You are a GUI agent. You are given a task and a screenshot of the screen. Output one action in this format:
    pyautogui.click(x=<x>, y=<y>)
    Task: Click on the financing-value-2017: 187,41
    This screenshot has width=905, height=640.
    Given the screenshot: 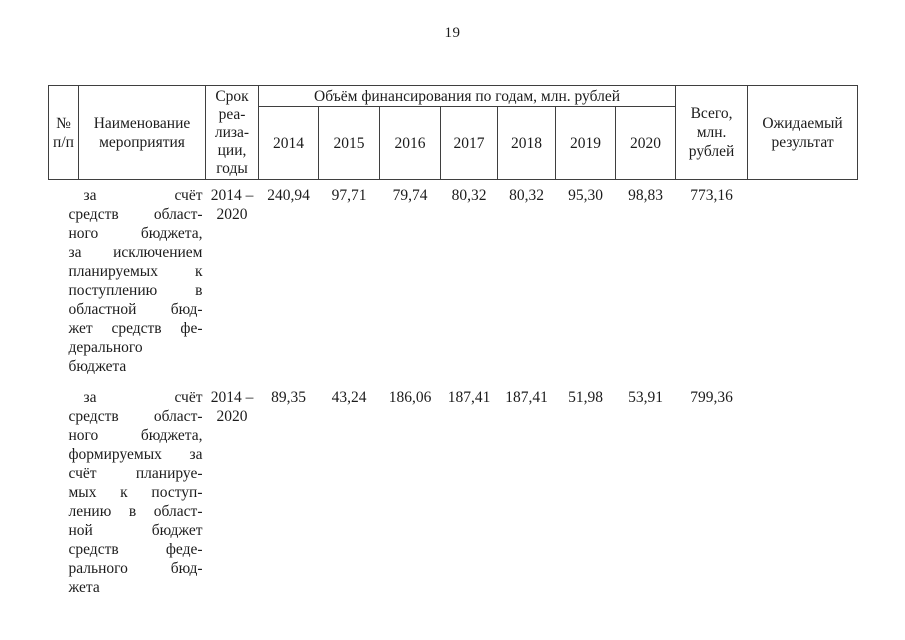 What is the action you would take?
    pyautogui.click(x=469, y=397)
    